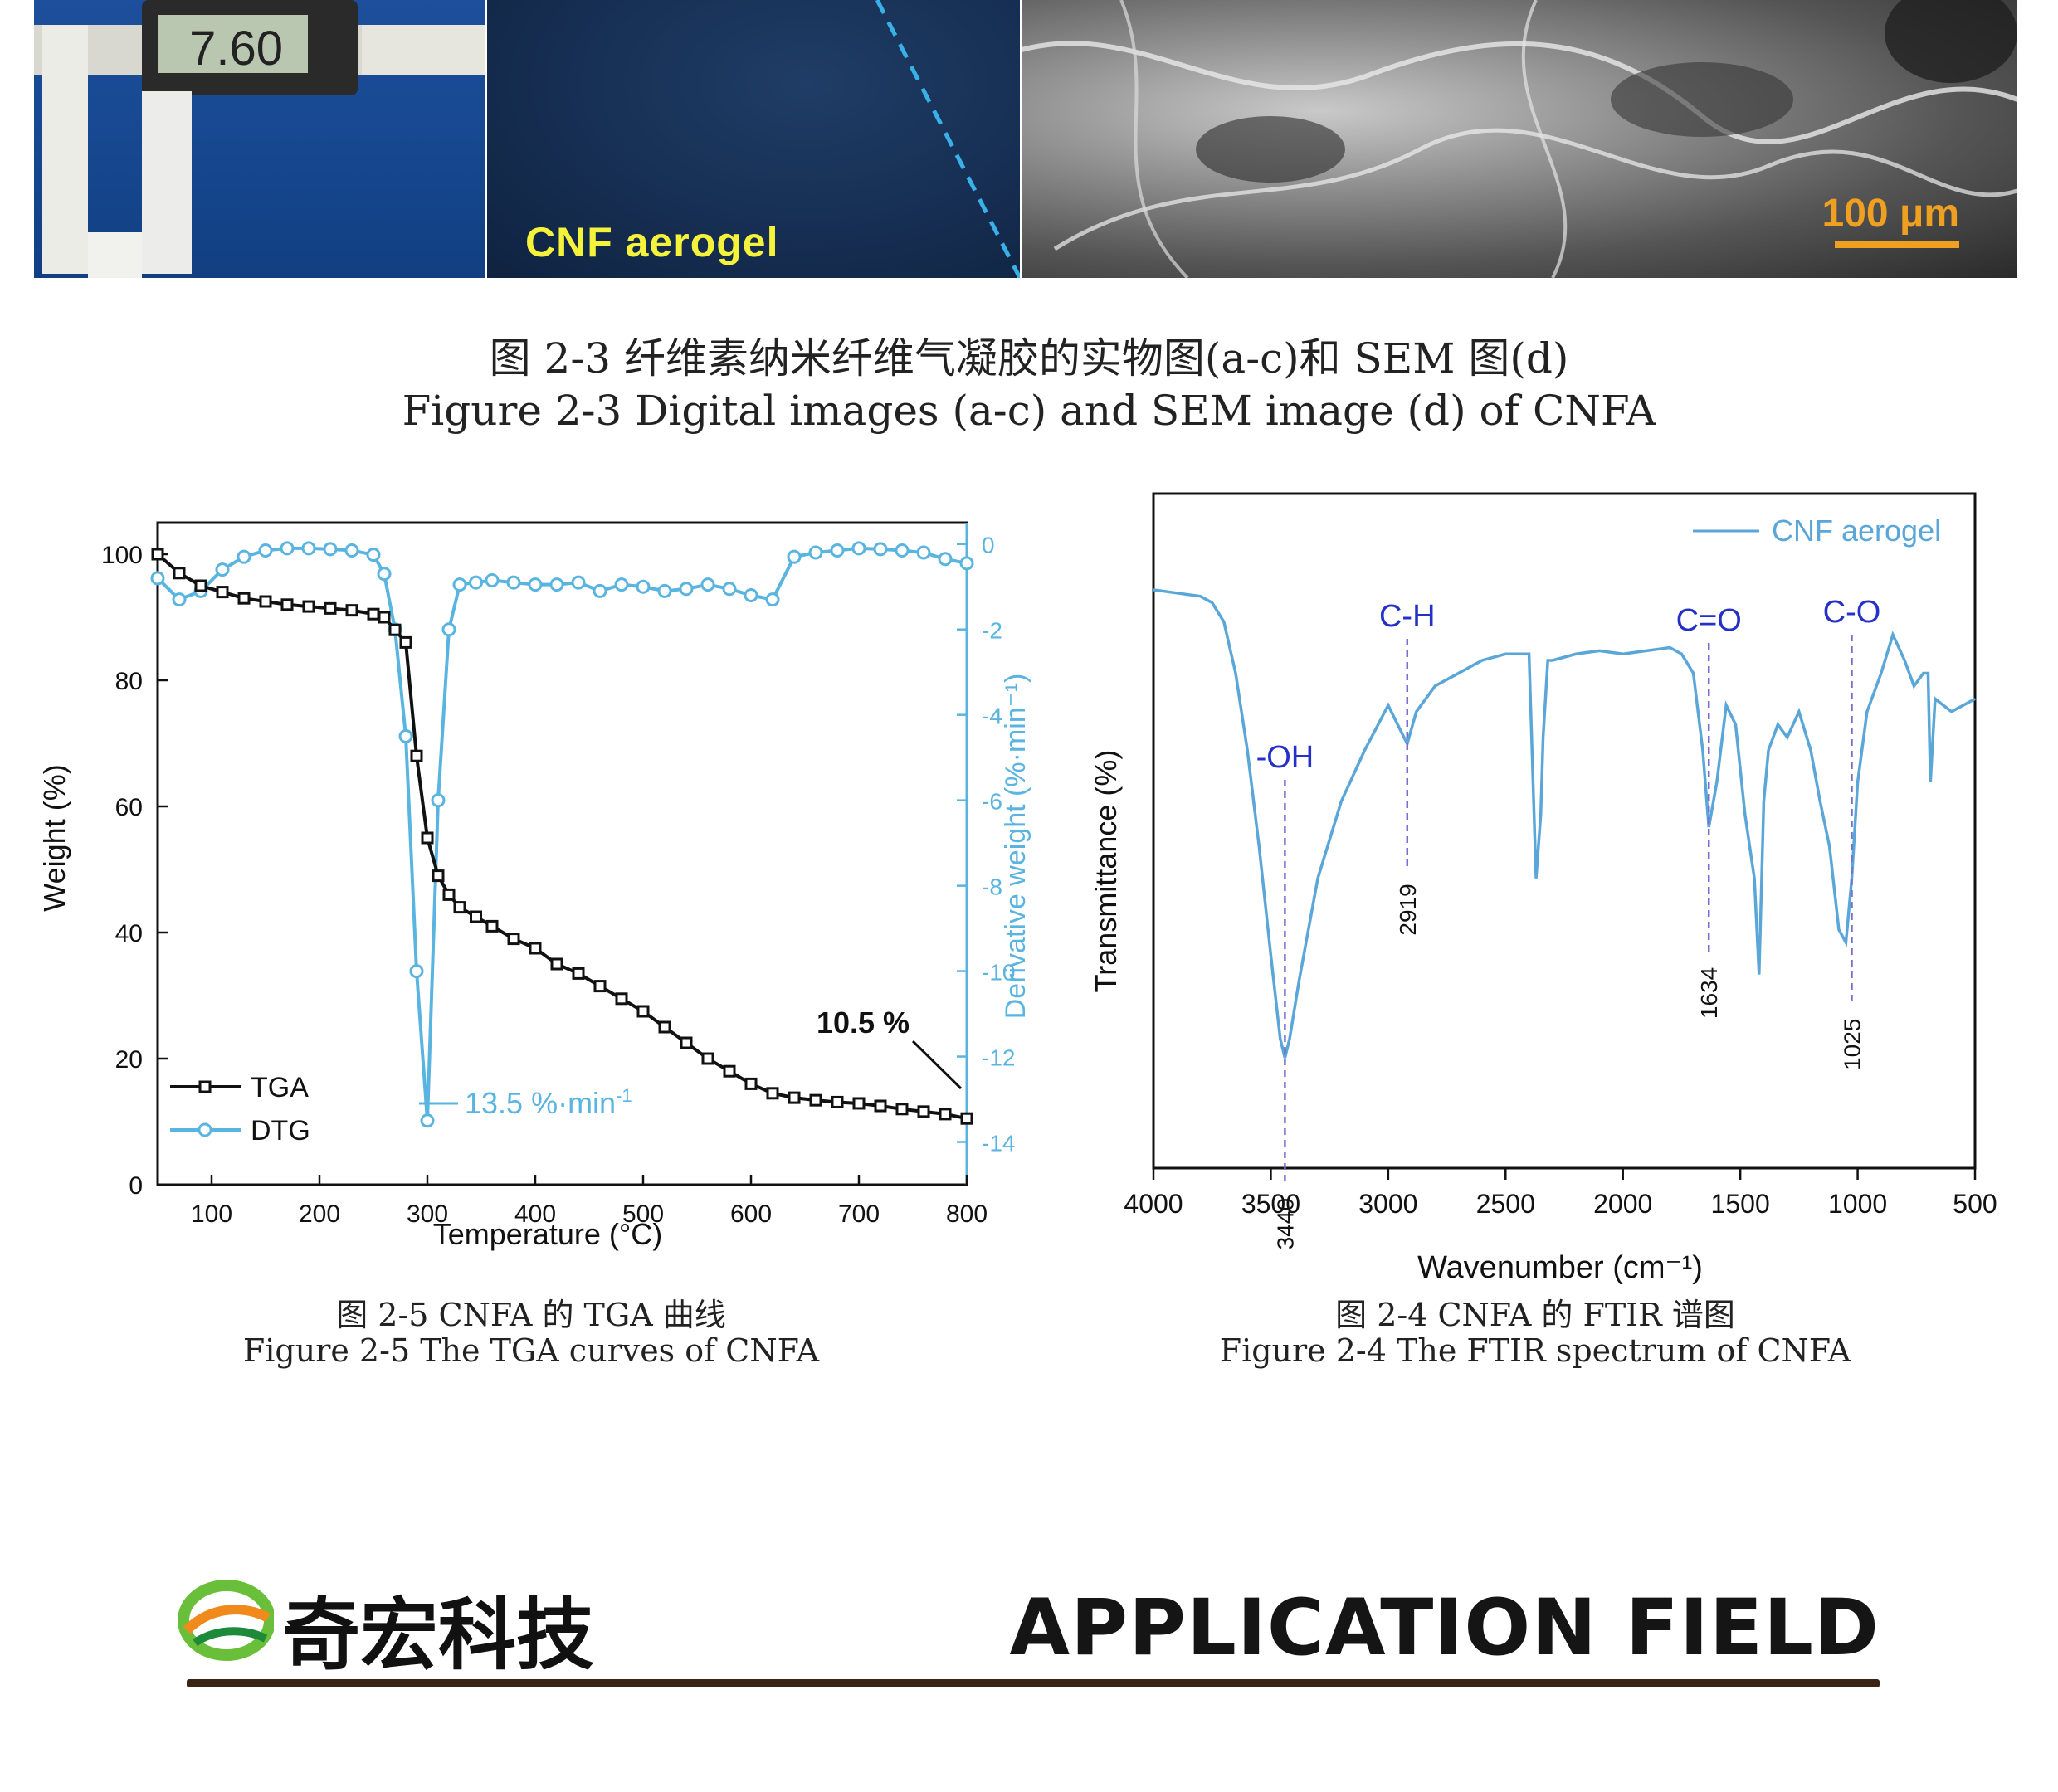 The height and width of the screenshot is (1792, 2058). Describe the element at coordinates (540, 1103) in the screenshot. I see `tga-dtg-peak-text: 13.5 %·min` at that location.